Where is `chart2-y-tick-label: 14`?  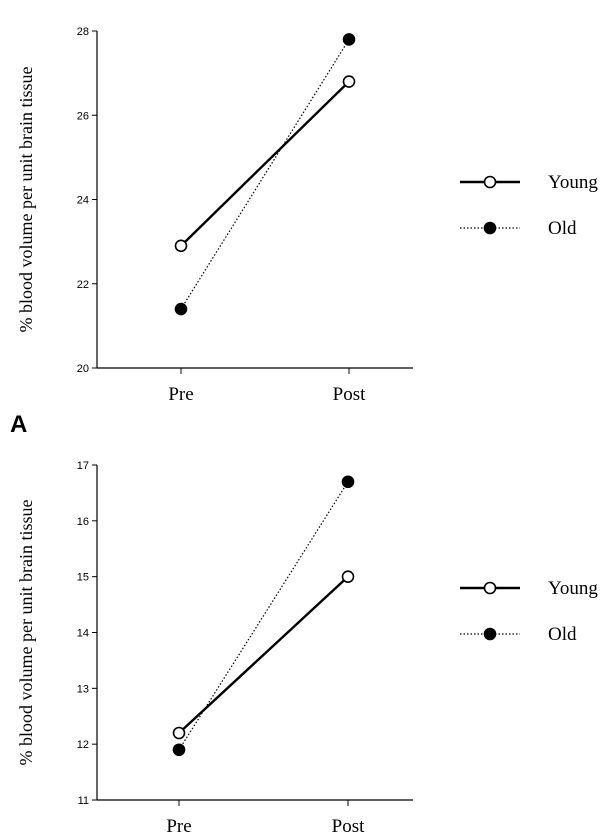
chart2-y-tick-label: 14 is located at coordinates (83, 634).